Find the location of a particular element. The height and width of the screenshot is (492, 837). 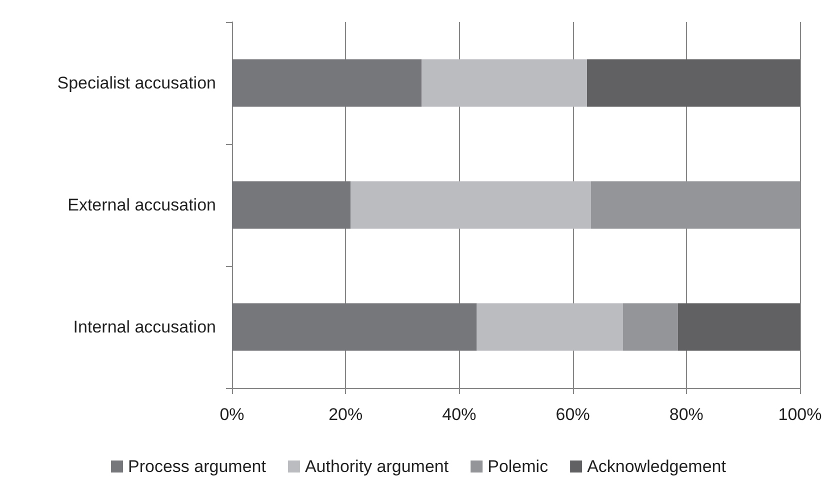

x-tick-label: 100% is located at coordinates (800, 414).